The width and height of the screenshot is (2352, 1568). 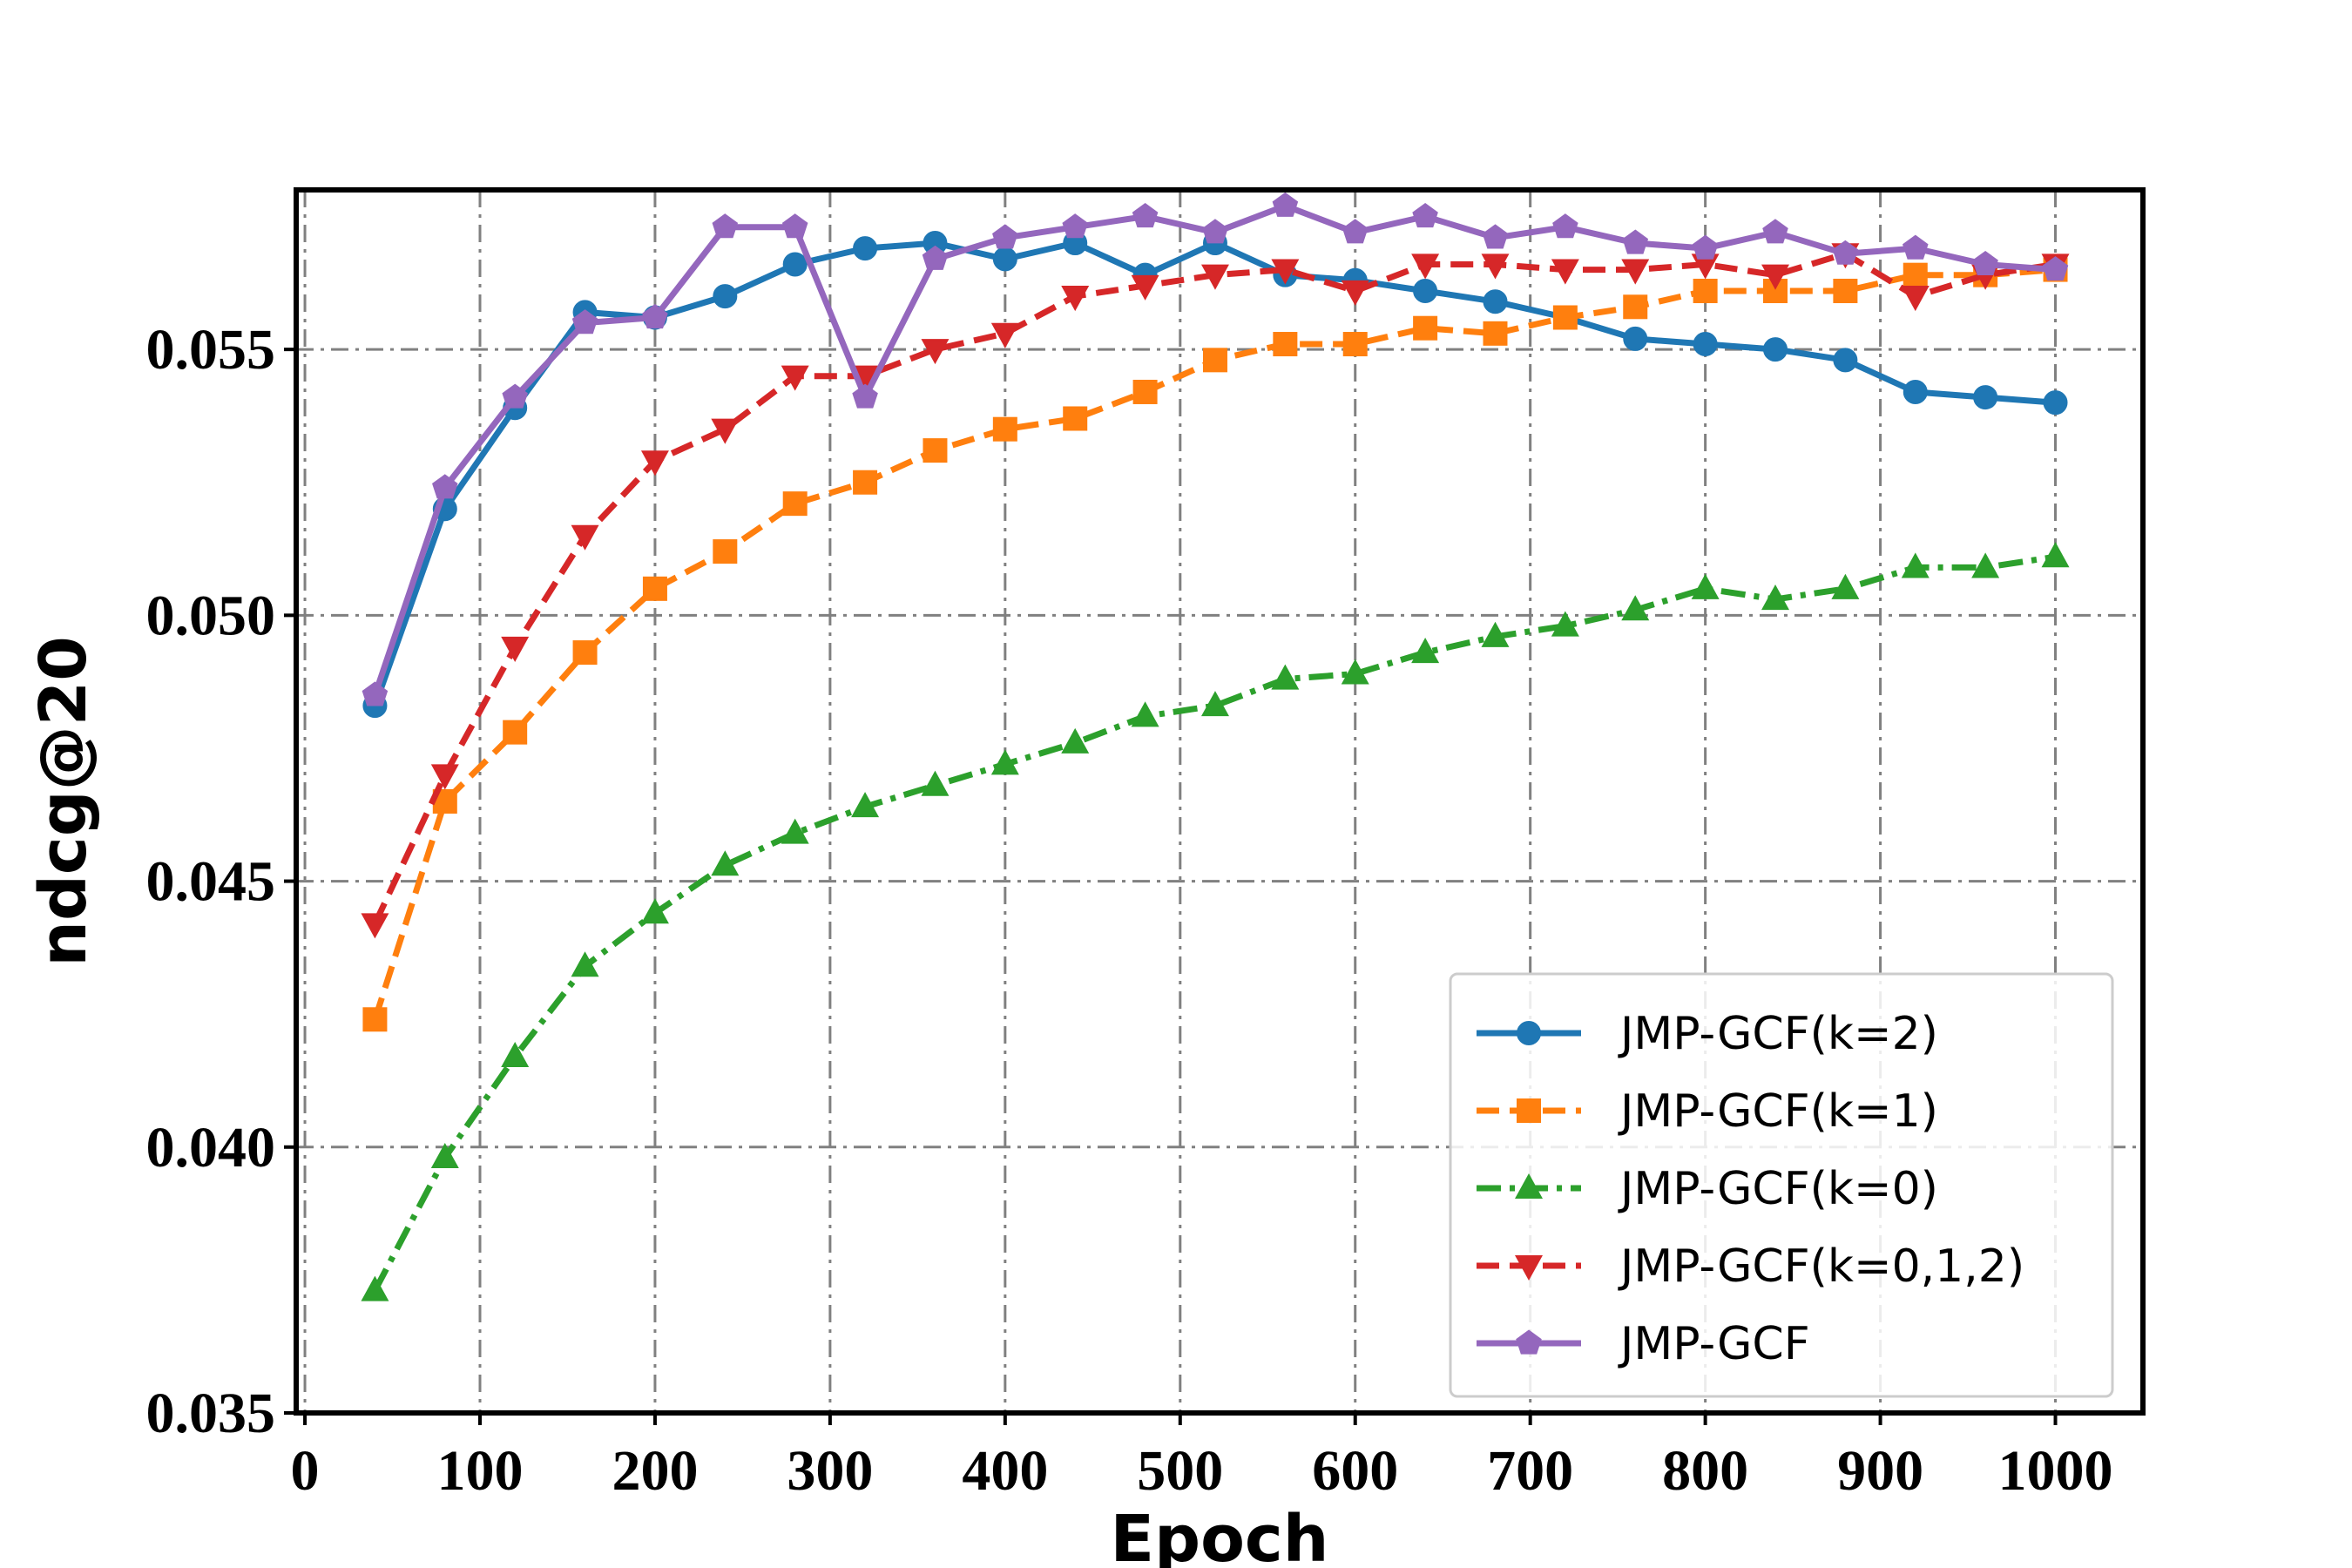 I want to click on x-tick-label: 900, so click(x=1880, y=1471).